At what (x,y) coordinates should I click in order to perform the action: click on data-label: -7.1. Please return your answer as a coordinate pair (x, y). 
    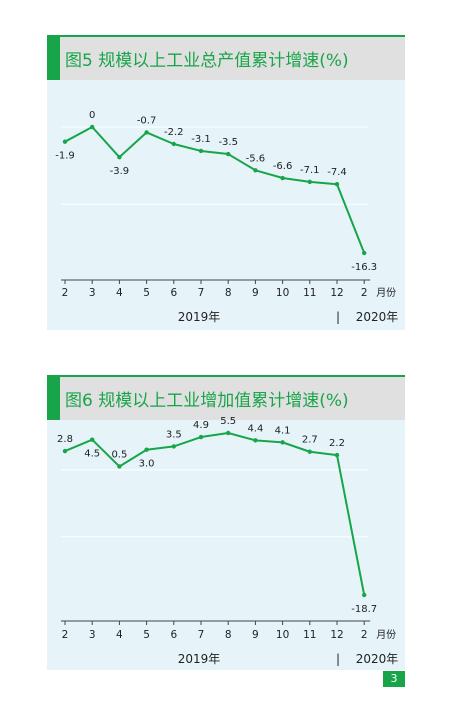
    Looking at the image, I should click on (310, 170).